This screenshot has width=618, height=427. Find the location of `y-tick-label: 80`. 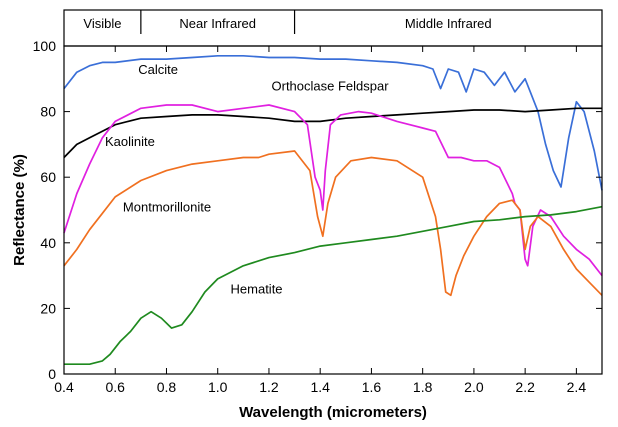

y-tick-label: 80 is located at coordinates (48, 112).